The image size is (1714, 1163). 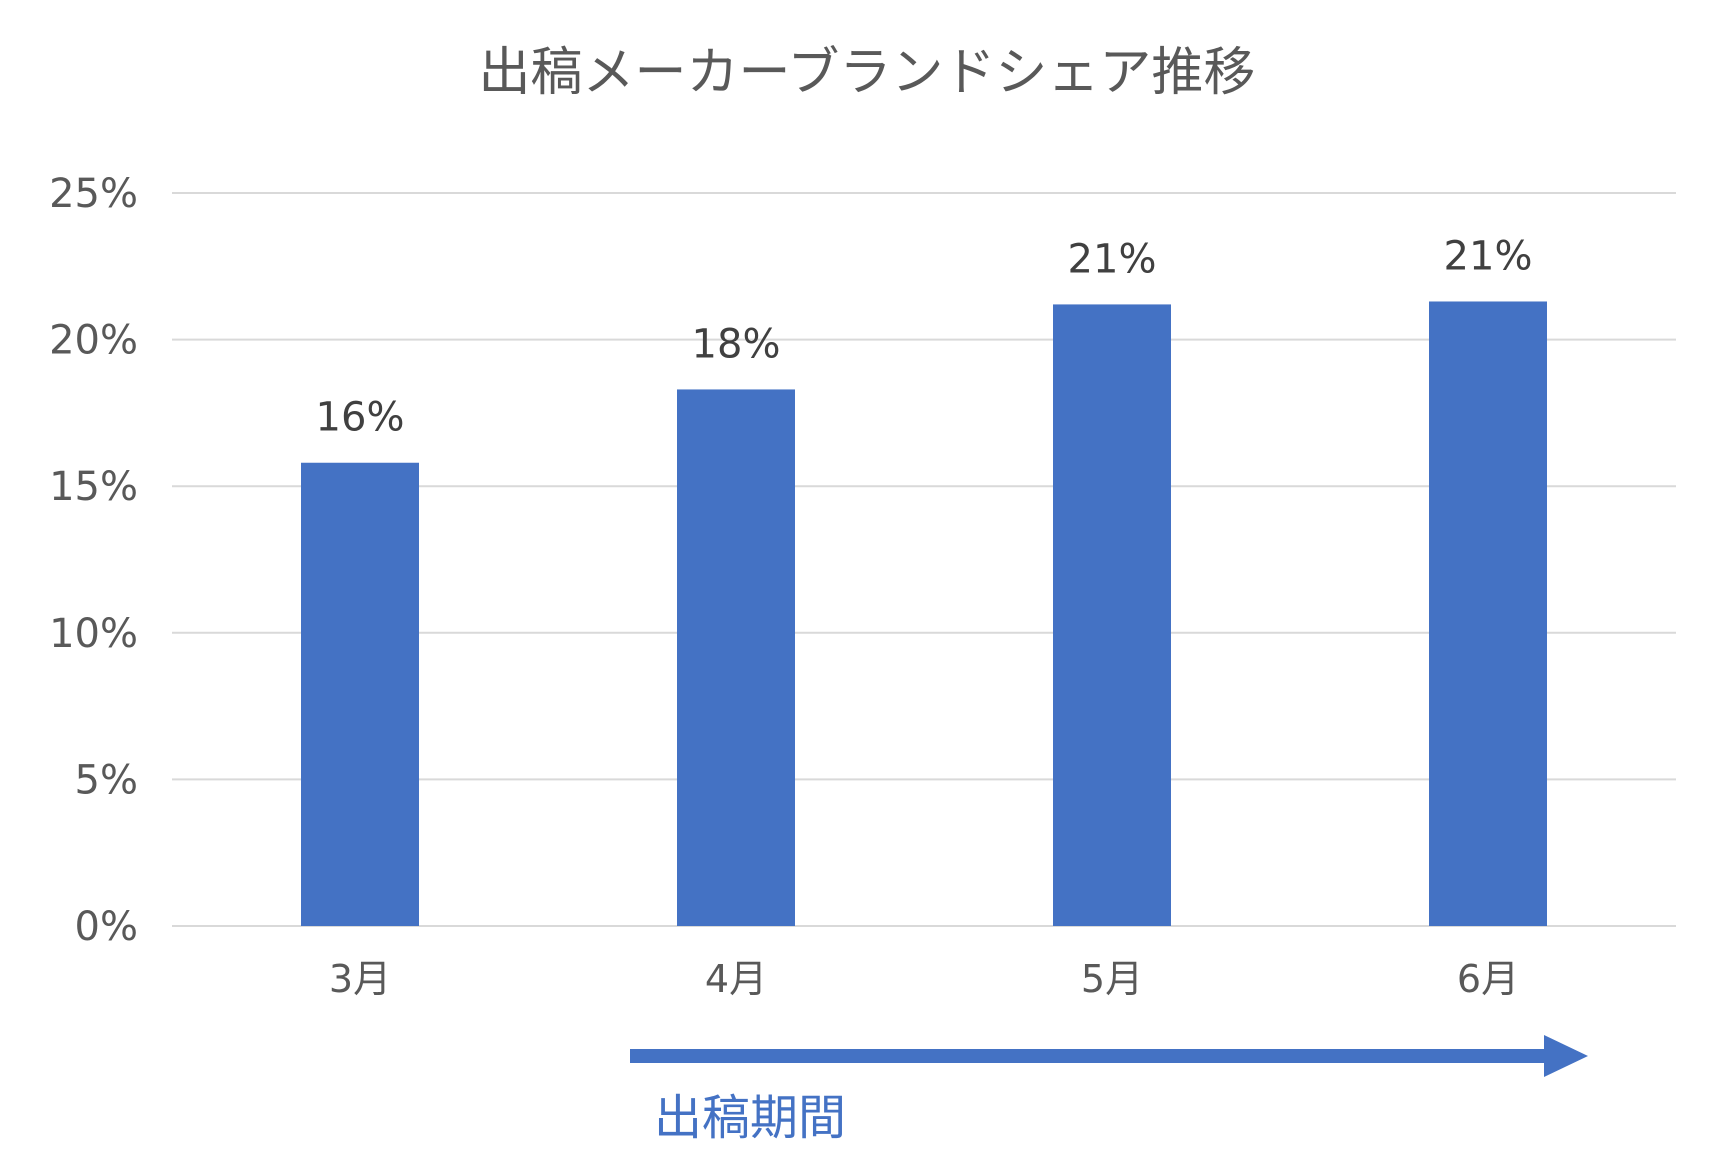 What do you see at coordinates (750, 1118) in the screenshot?
I see `period-label: 出稿期間` at bounding box center [750, 1118].